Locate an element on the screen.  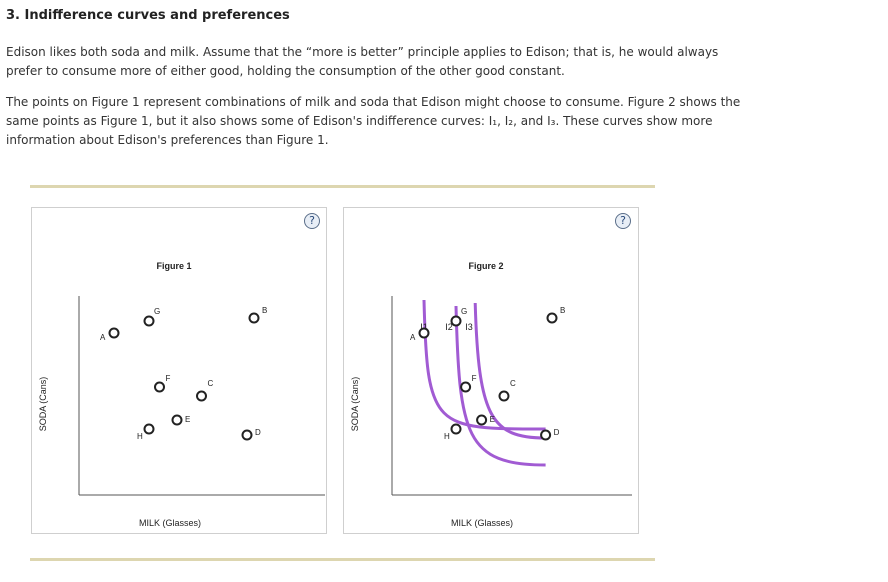
curve-label-i1: I1 is located at coordinates (424, 327).